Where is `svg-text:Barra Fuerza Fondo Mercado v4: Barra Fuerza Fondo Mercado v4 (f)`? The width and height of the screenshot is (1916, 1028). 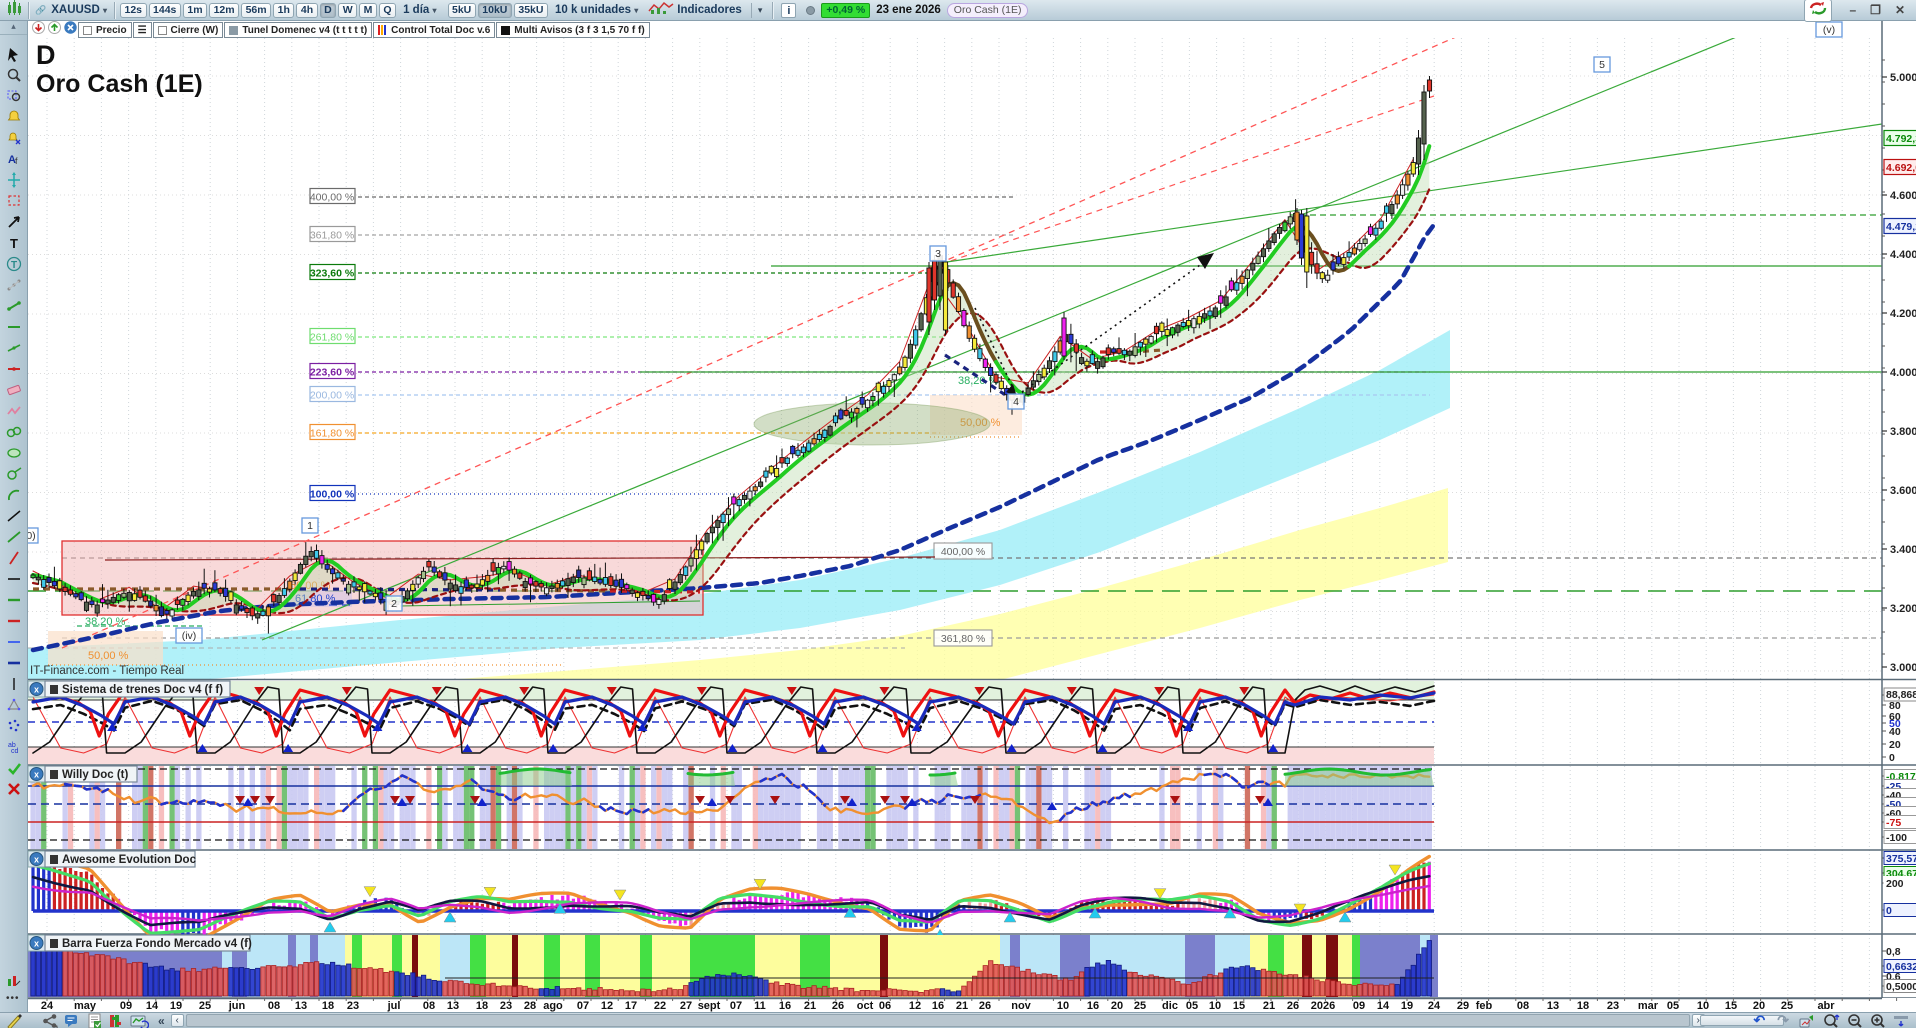
svg-text:Barra Fuerza Fondo Mercado v4: Barra Fuerza Fondo Mercado v4 (f) is located at coordinates (157, 944).